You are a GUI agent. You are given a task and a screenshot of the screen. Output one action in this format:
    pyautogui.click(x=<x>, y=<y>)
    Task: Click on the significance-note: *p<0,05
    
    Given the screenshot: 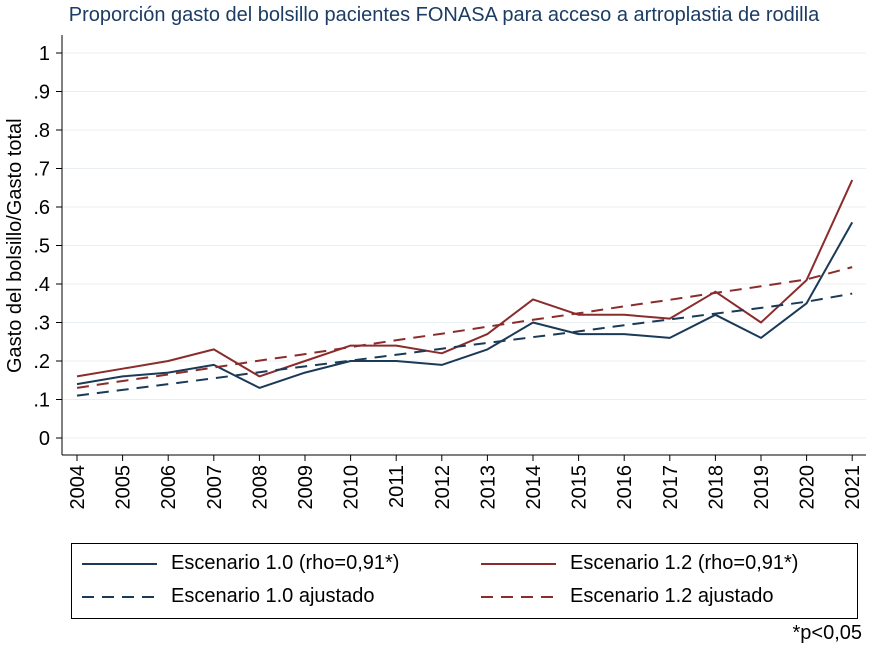 What is the action you would take?
    pyautogui.click(x=827, y=633)
    